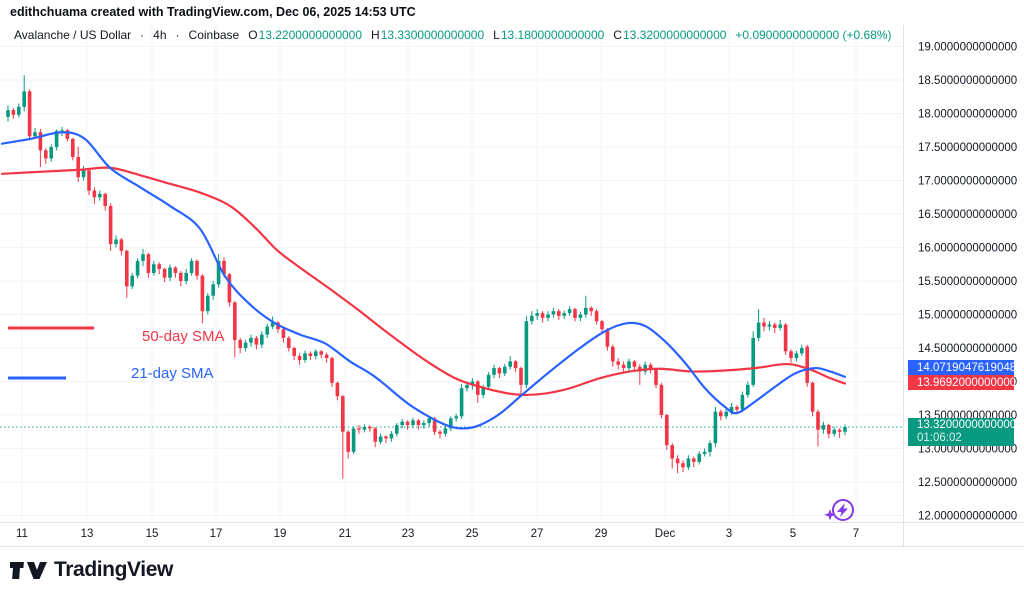 This screenshot has width=1024, height=599. I want to click on y-axis-label: 15.5000000000000, so click(967, 282).